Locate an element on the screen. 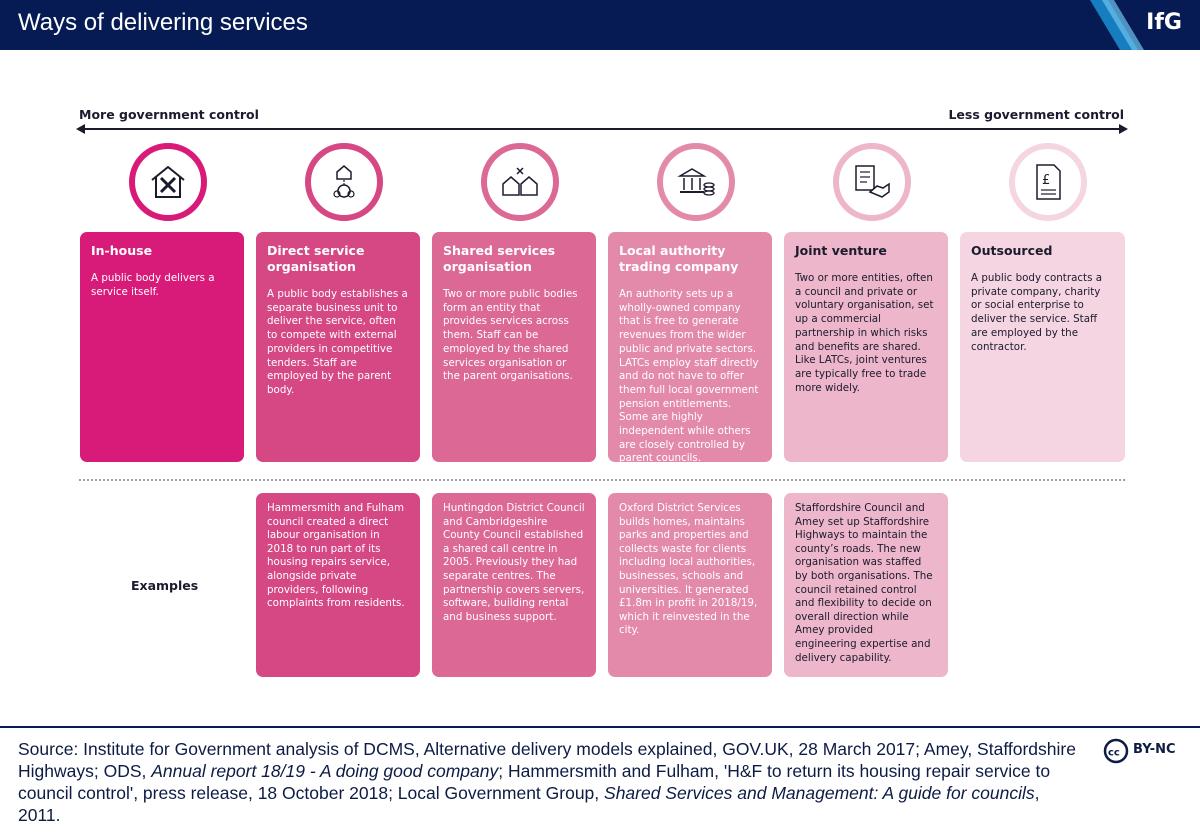  control-axis-arrow is located at coordinates (602, 129).